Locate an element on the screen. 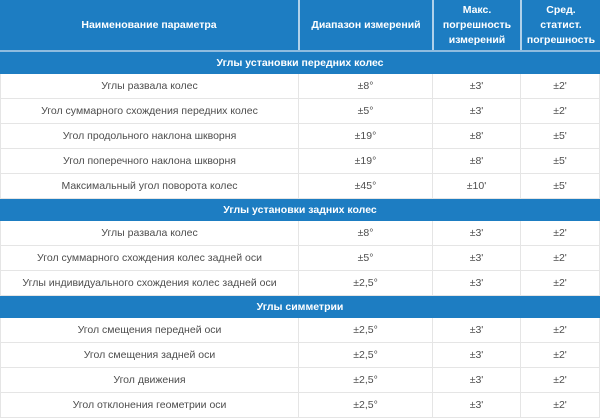 This screenshot has height=418, width=600. param-name-cell: Угол отклонения геометрии оси is located at coordinates (149, 405).